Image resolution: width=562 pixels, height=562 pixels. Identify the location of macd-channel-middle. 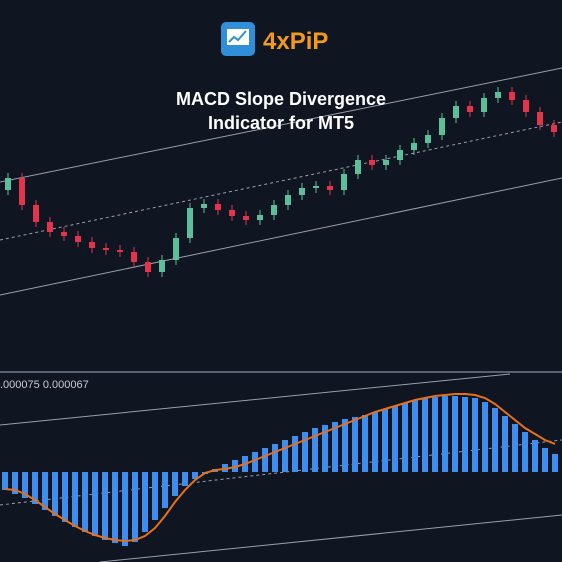
(281, 472).